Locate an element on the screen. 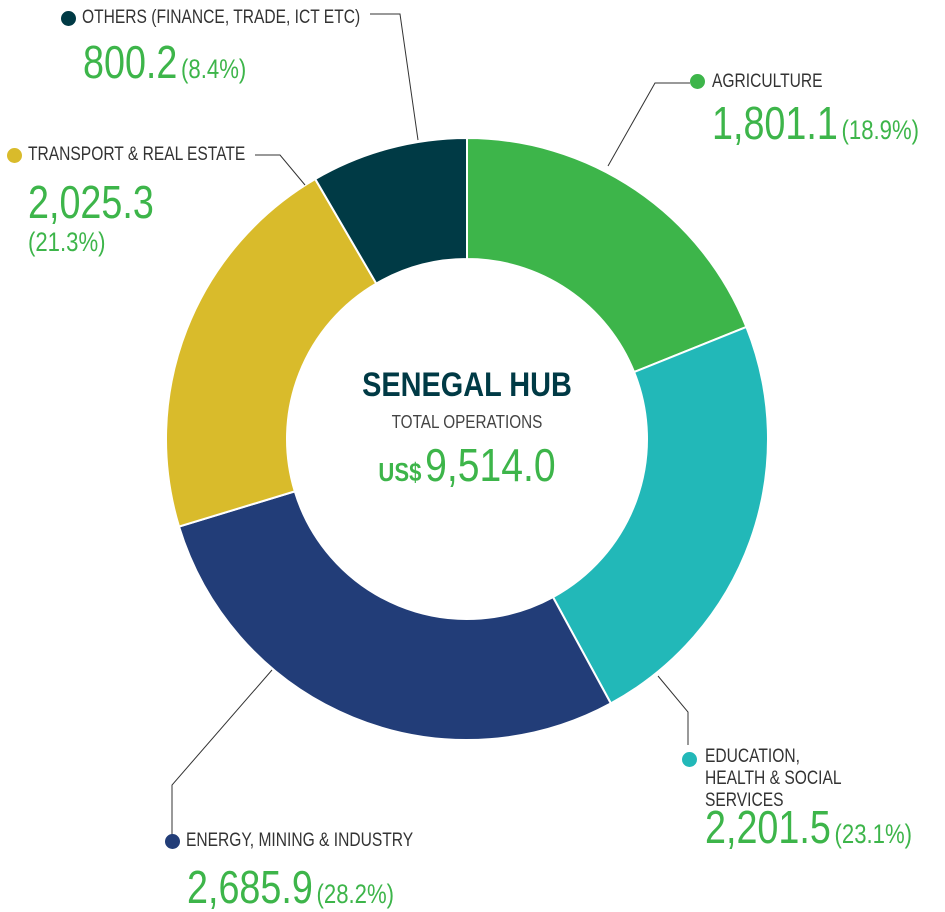 This screenshot has height=912, width=945. total: US$ 9,514.0 is located at coordinates (467, 465).